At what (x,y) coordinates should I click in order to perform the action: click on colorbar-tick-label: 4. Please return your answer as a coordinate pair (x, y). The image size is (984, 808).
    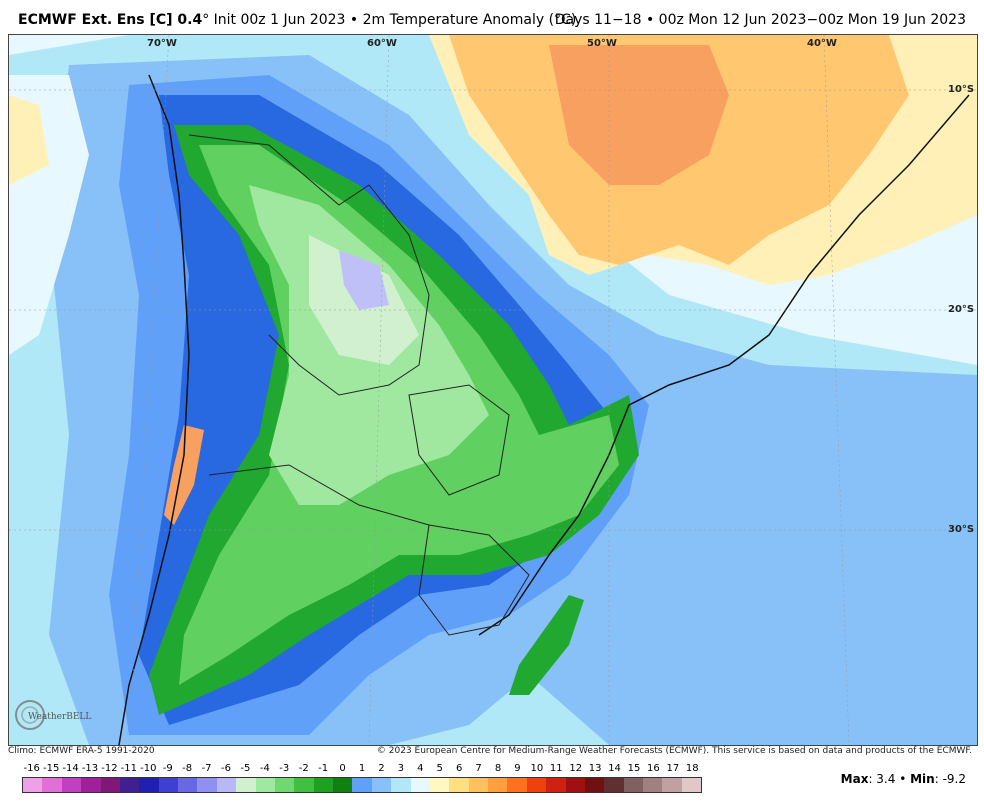
    Looking at the image, I should click on (420, 768).